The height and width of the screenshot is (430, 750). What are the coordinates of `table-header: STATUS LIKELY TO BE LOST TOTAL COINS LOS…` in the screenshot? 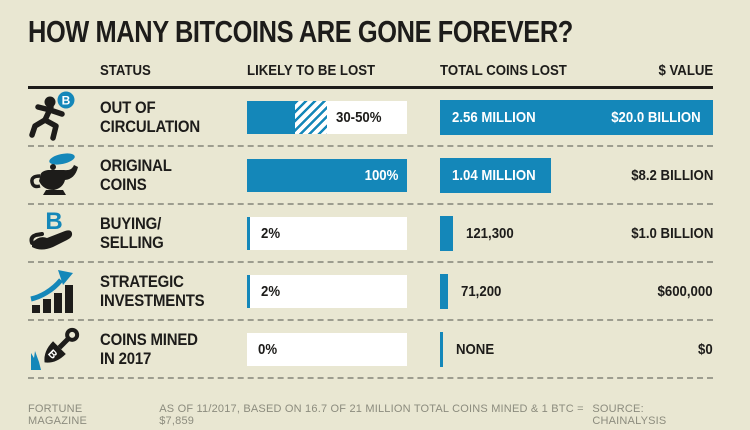 It's located at (370, 75).